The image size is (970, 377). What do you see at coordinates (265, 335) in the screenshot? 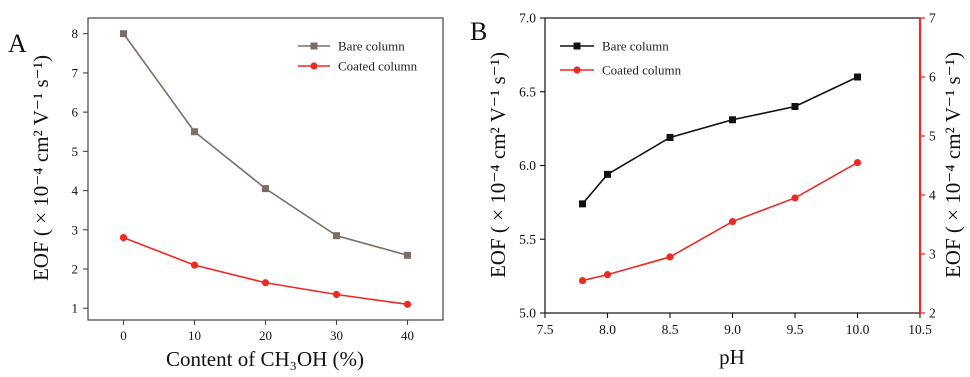
I see `x-tick-label: 20` at bounding box center [265, 335].